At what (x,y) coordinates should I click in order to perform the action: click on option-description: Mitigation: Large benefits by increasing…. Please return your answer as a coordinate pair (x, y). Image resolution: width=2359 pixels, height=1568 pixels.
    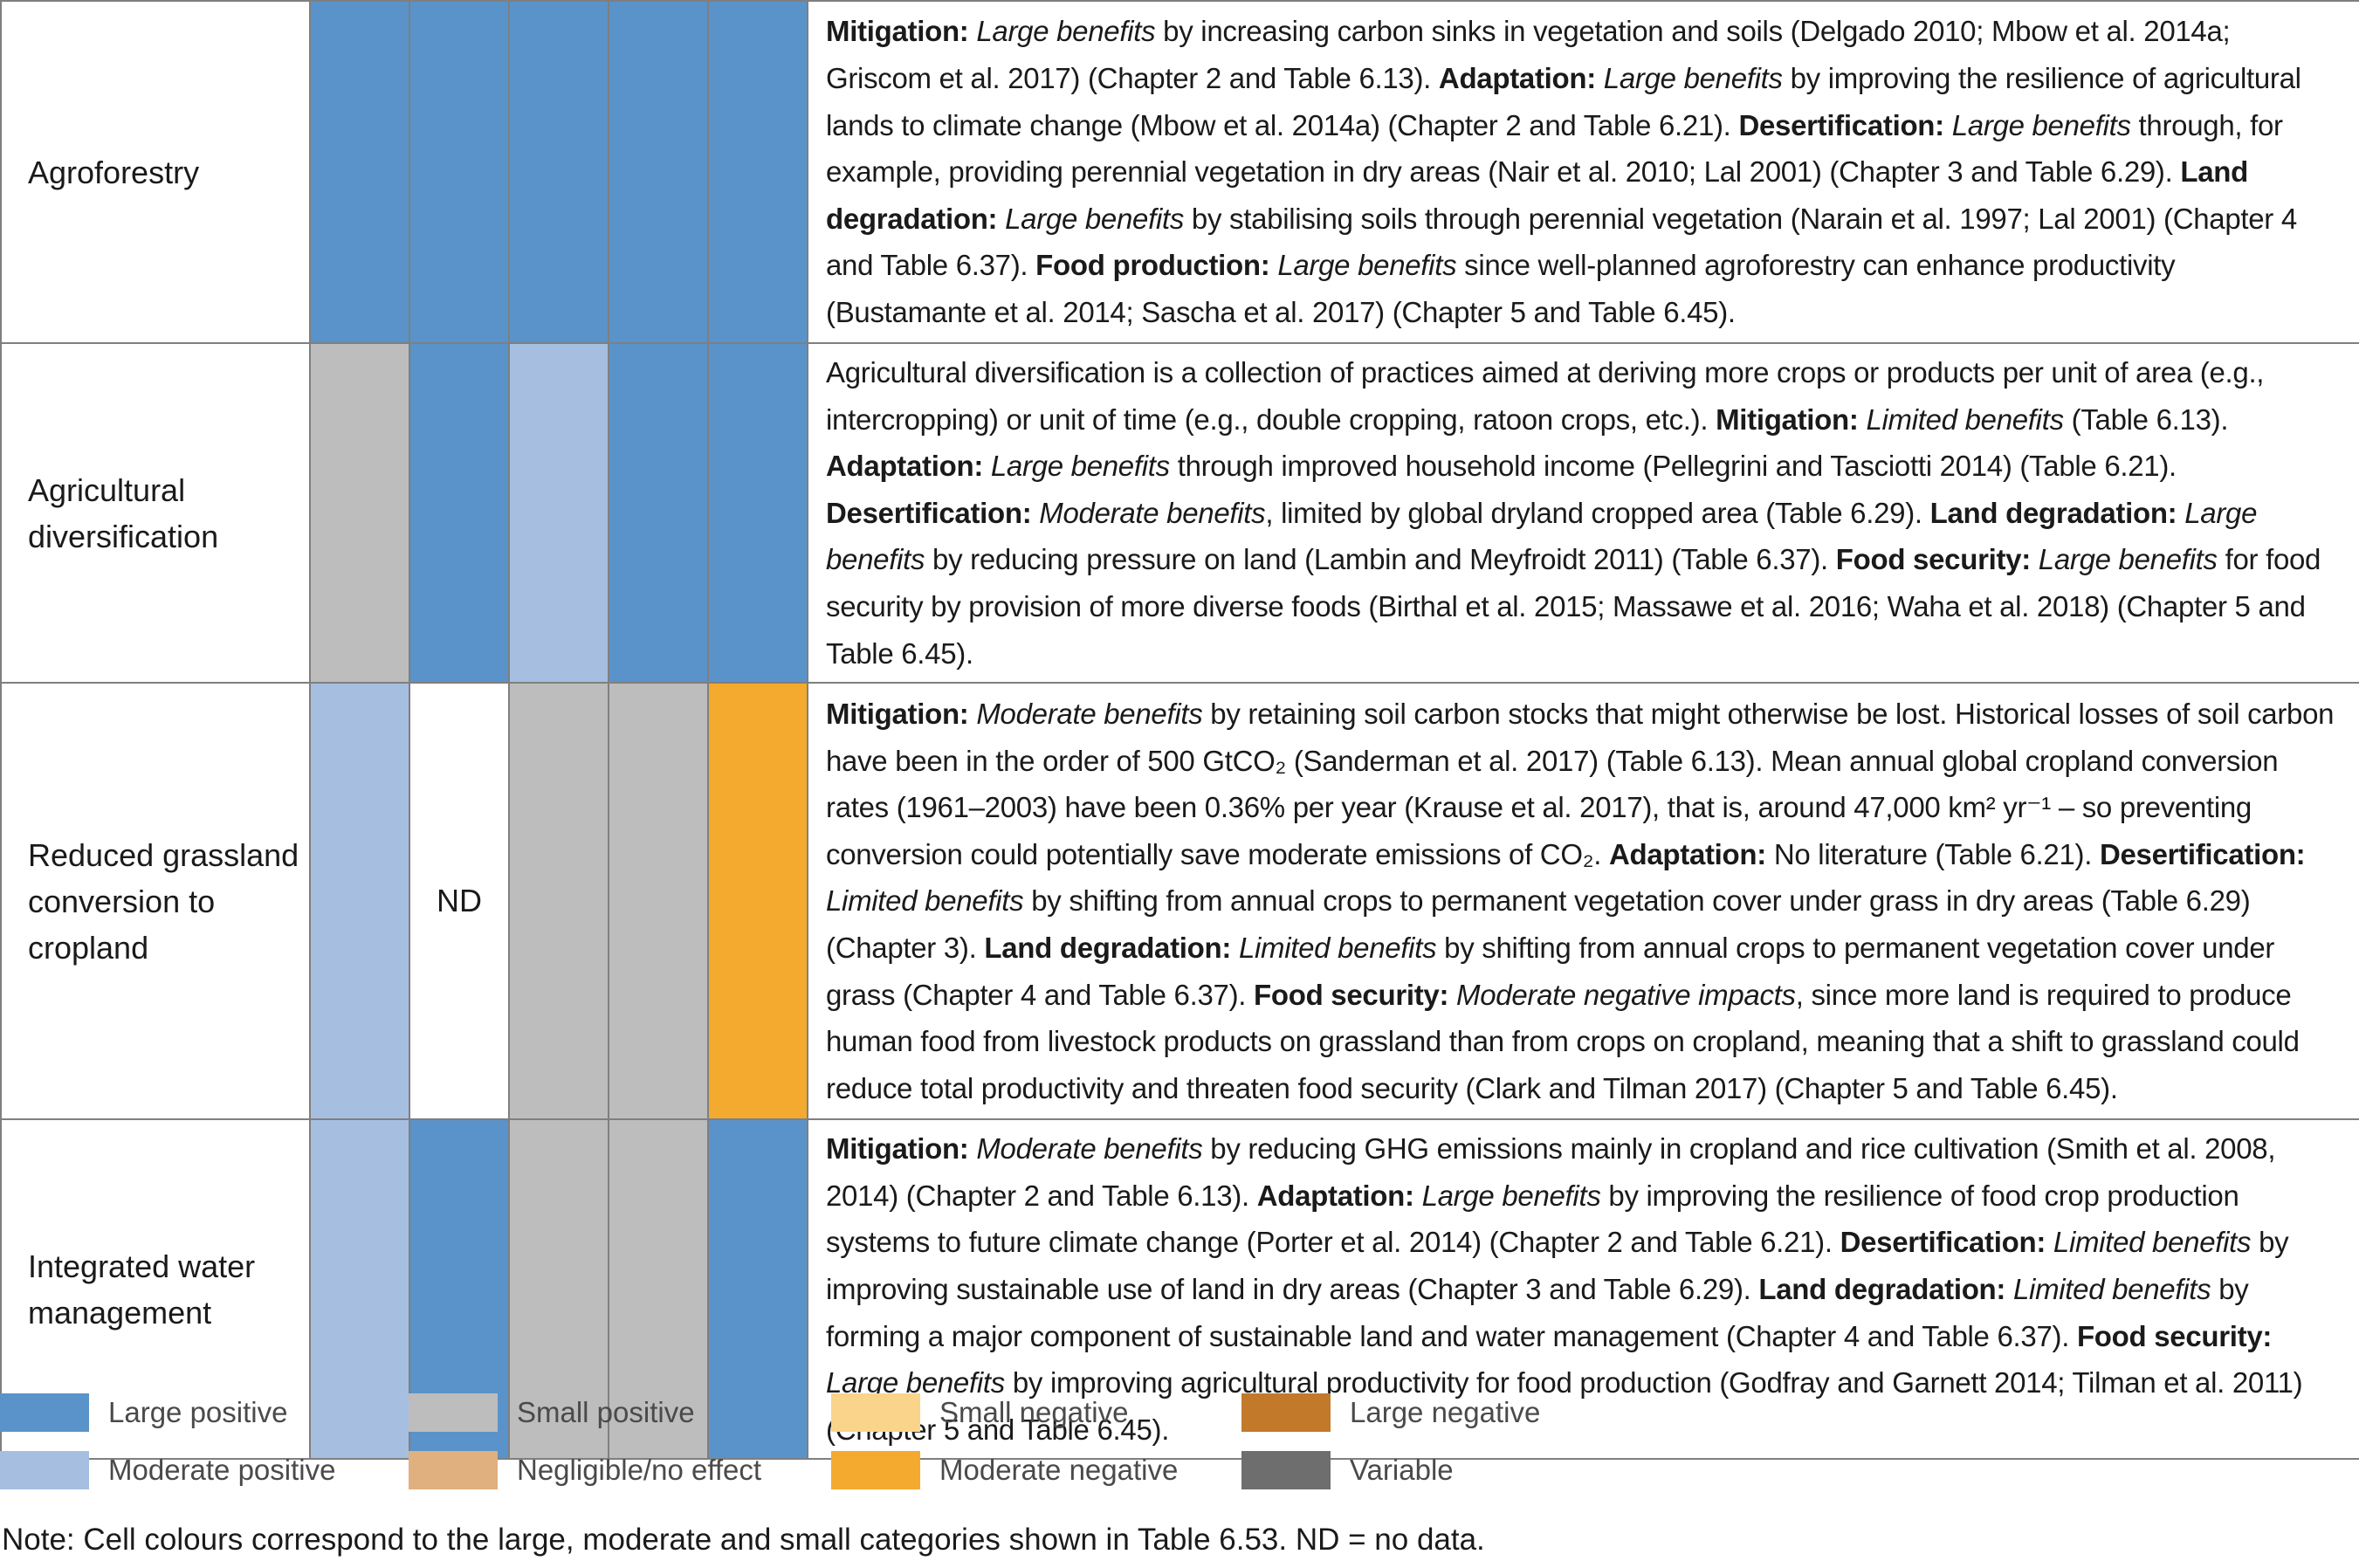
    Looking at the image, I should click on (1583, 172).